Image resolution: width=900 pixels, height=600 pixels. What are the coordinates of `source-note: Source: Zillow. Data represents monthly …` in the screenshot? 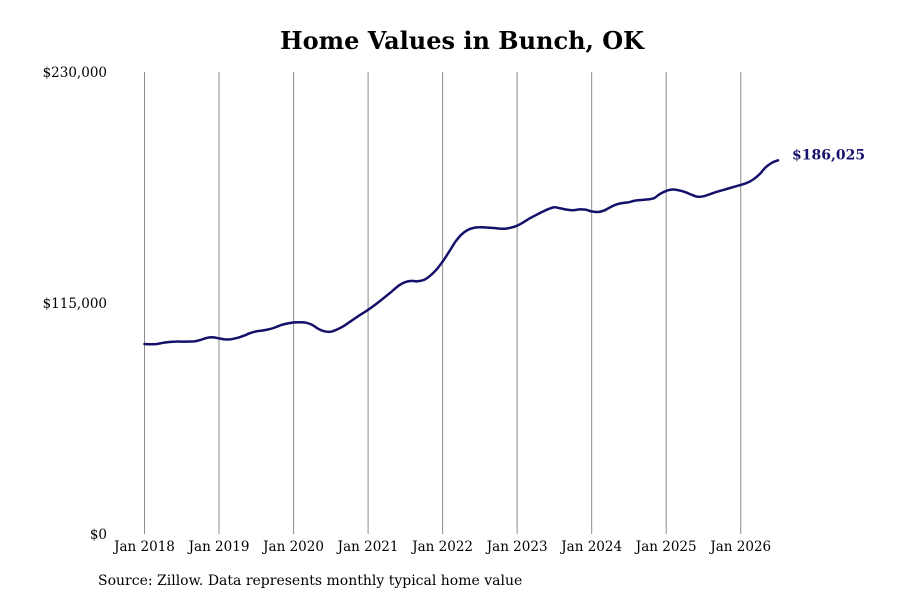 It's located at (310, 581).